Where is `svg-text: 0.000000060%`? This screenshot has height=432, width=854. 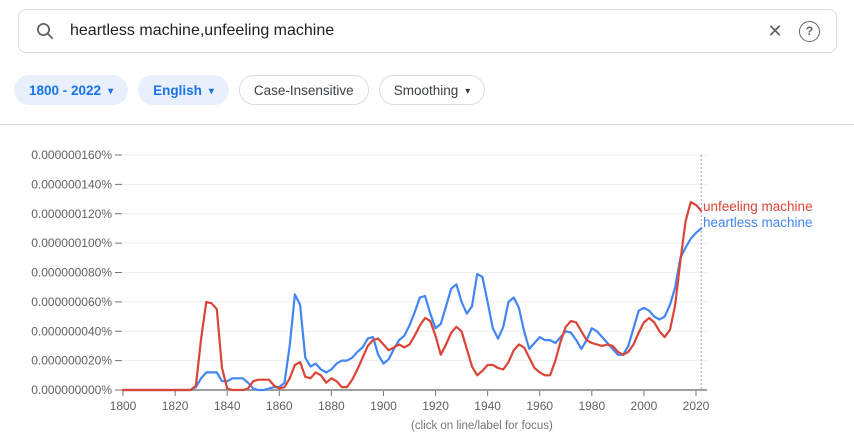 svg-text: 0.000000060% is located at coordinates (71, 302).